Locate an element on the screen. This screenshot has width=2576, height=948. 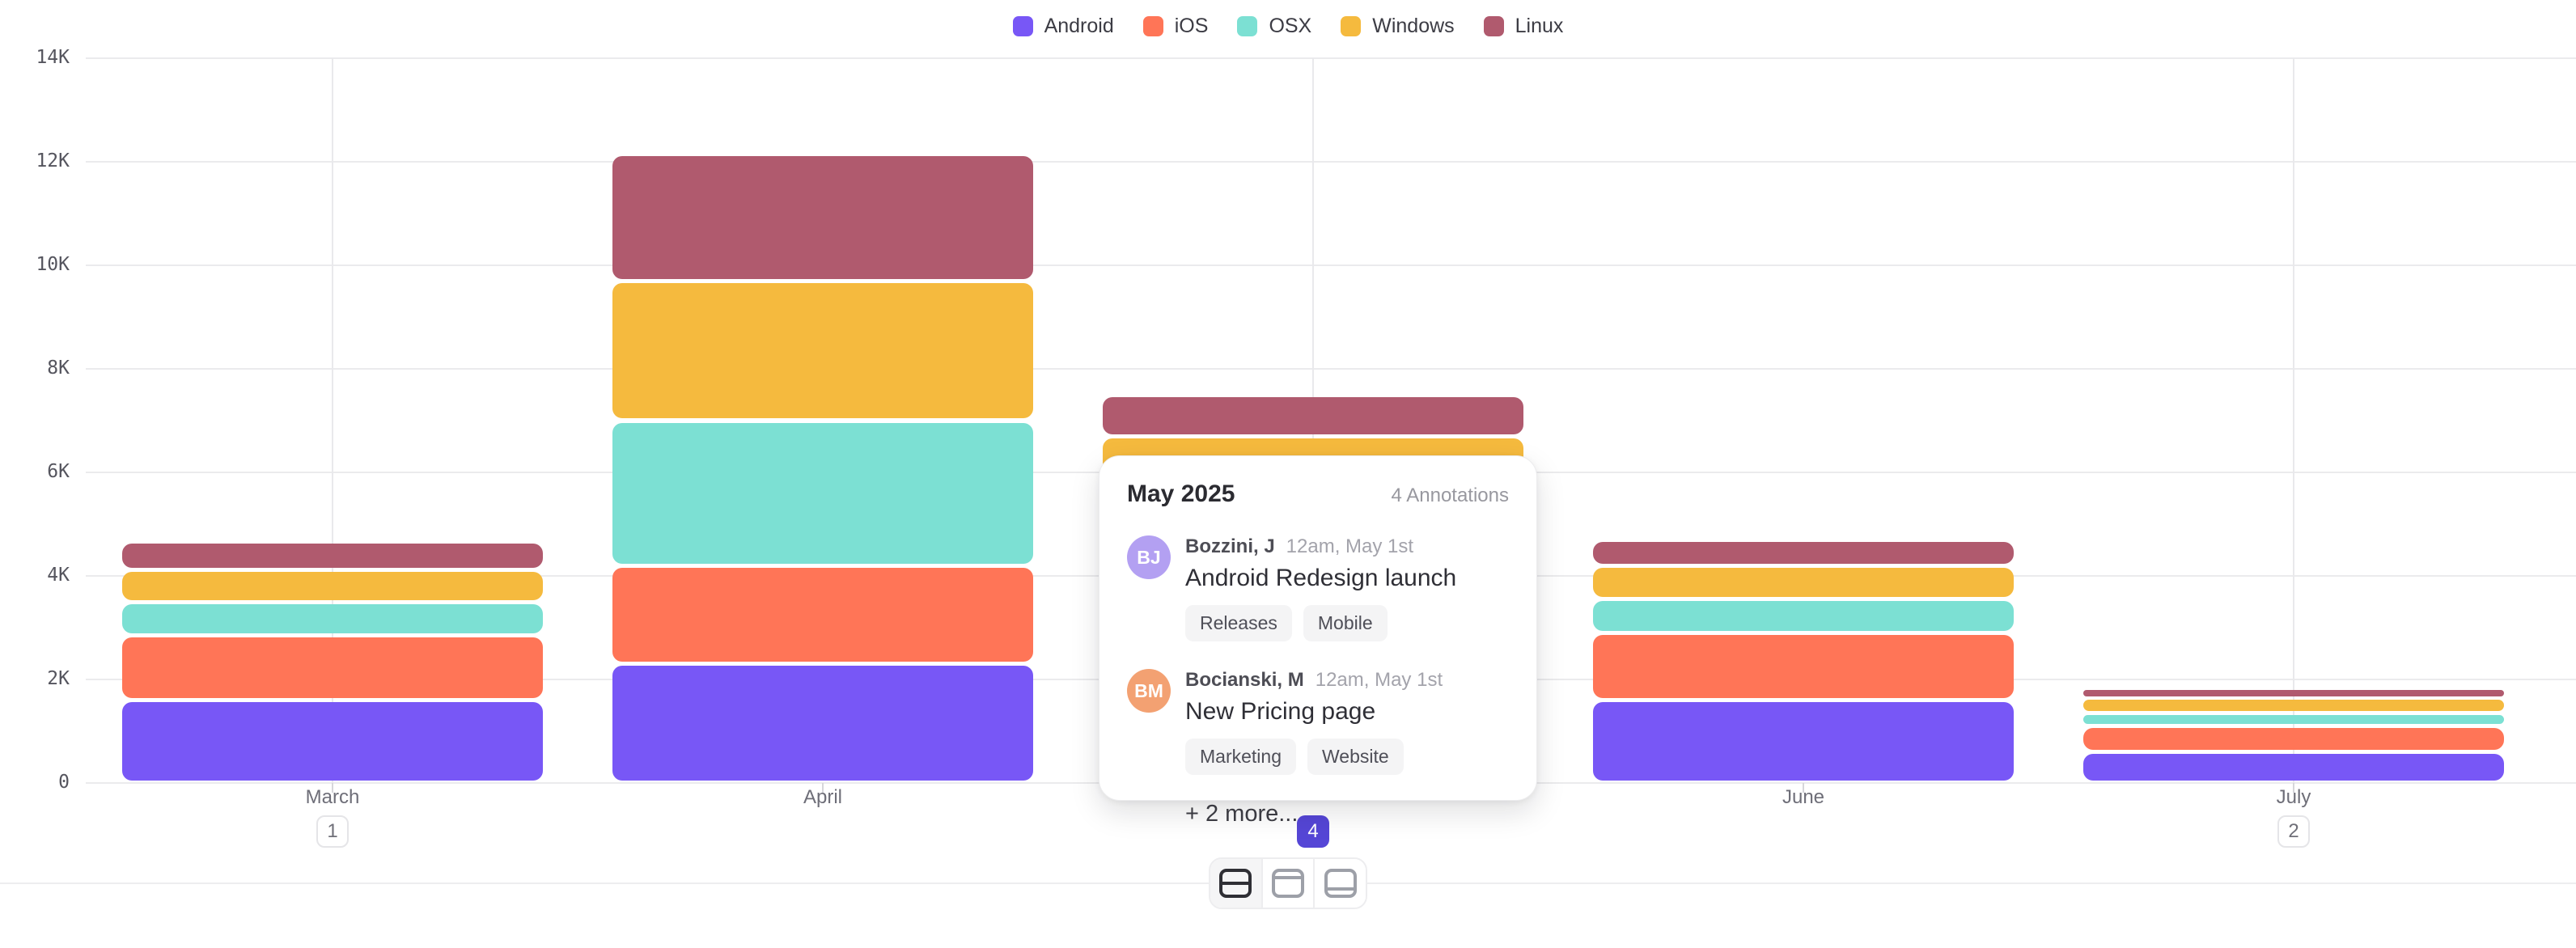
legend-item-linux: Linux is located at coordinates (1523, 26).